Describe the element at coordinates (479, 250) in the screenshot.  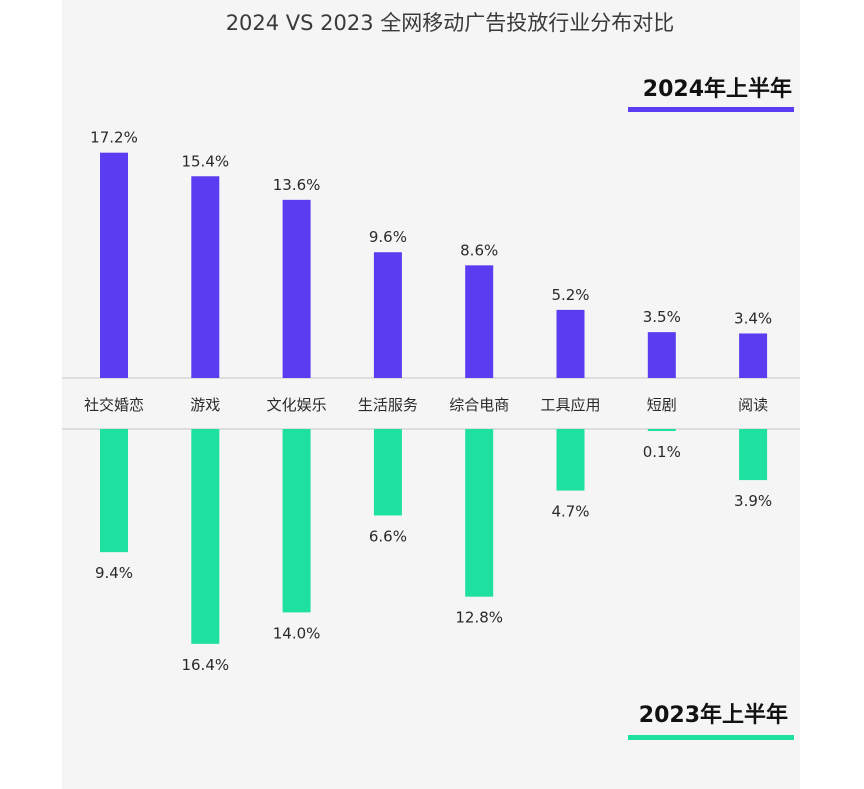
I see `value-label-2024-4: 8.6%` at that location.